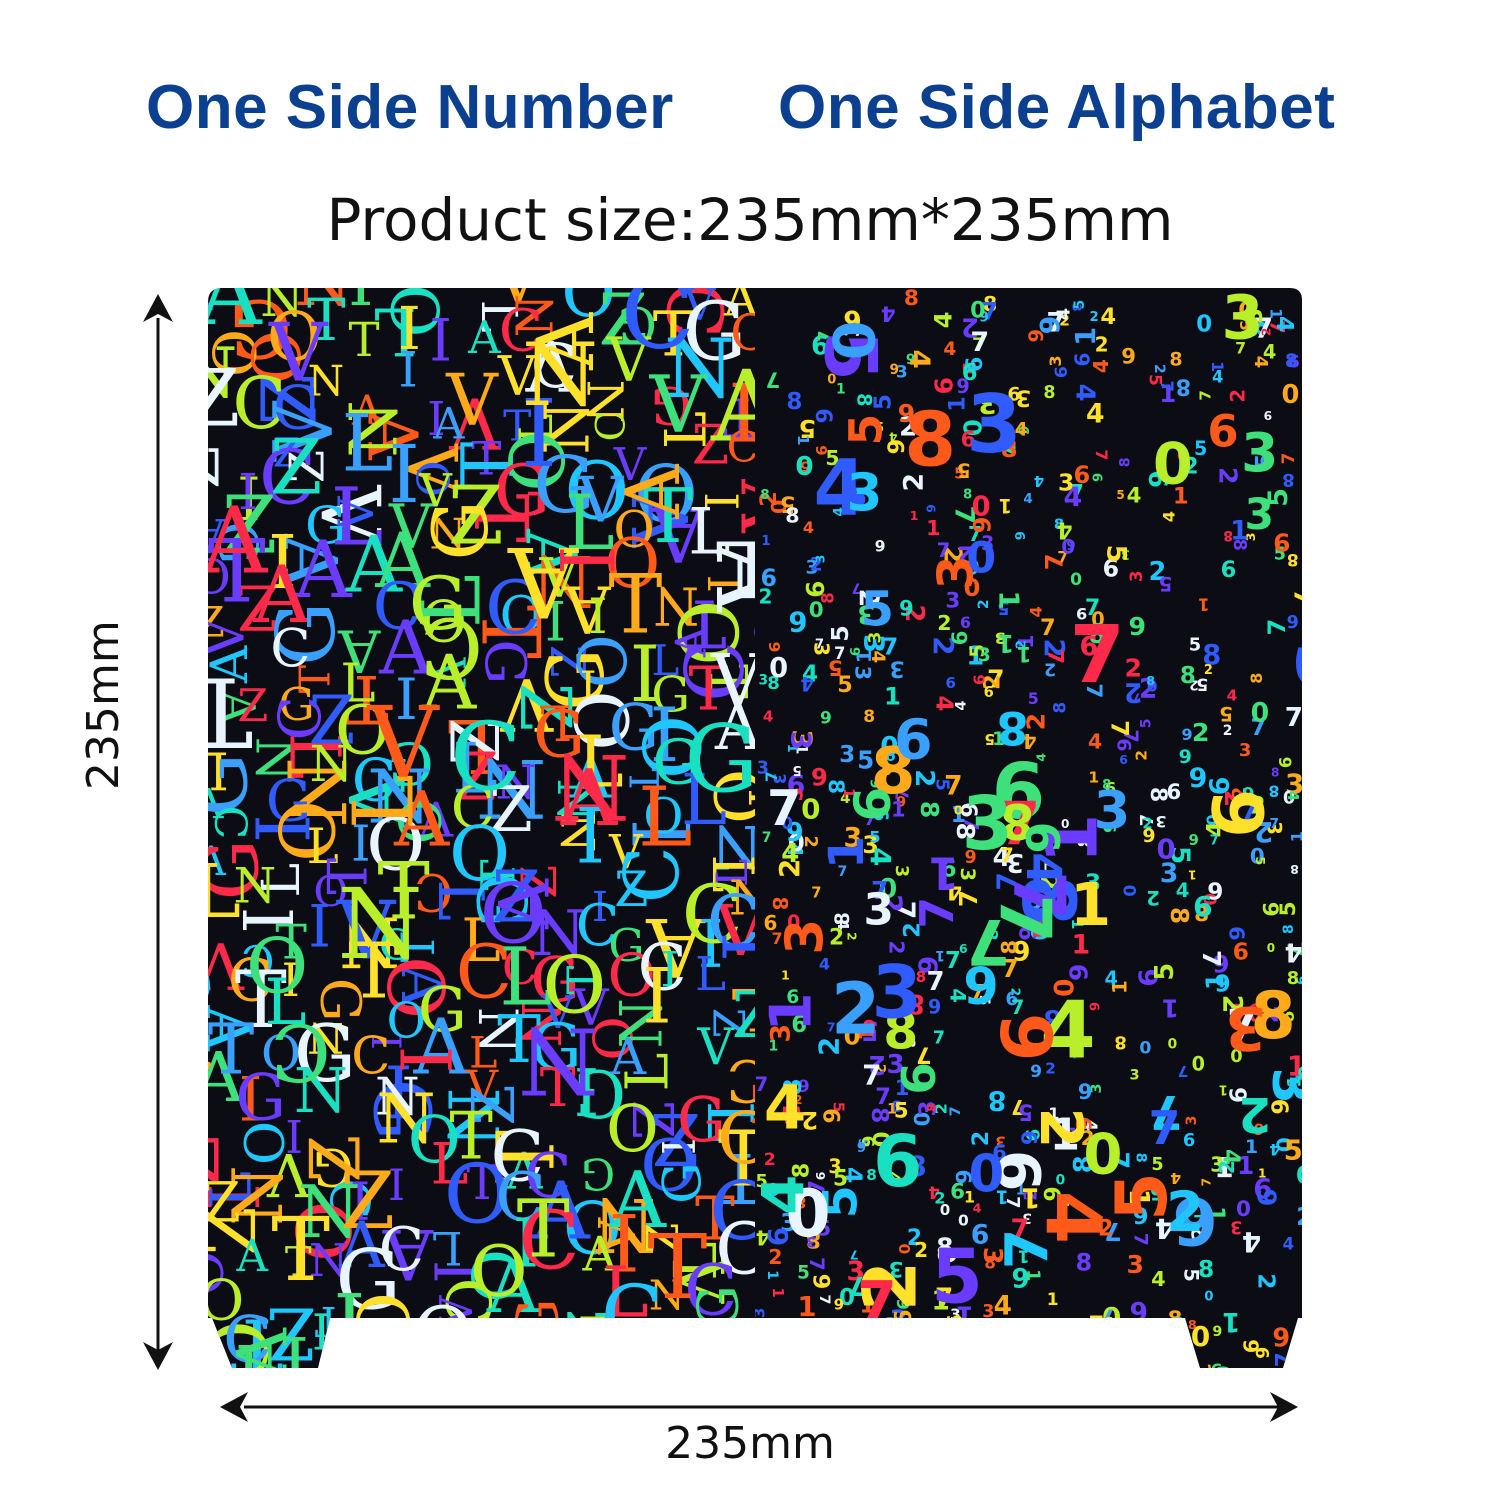  What do you see at coordinates (410, 763) in the screenshot?
I see `pattern-letter: G` at bounding box center [410, 763].